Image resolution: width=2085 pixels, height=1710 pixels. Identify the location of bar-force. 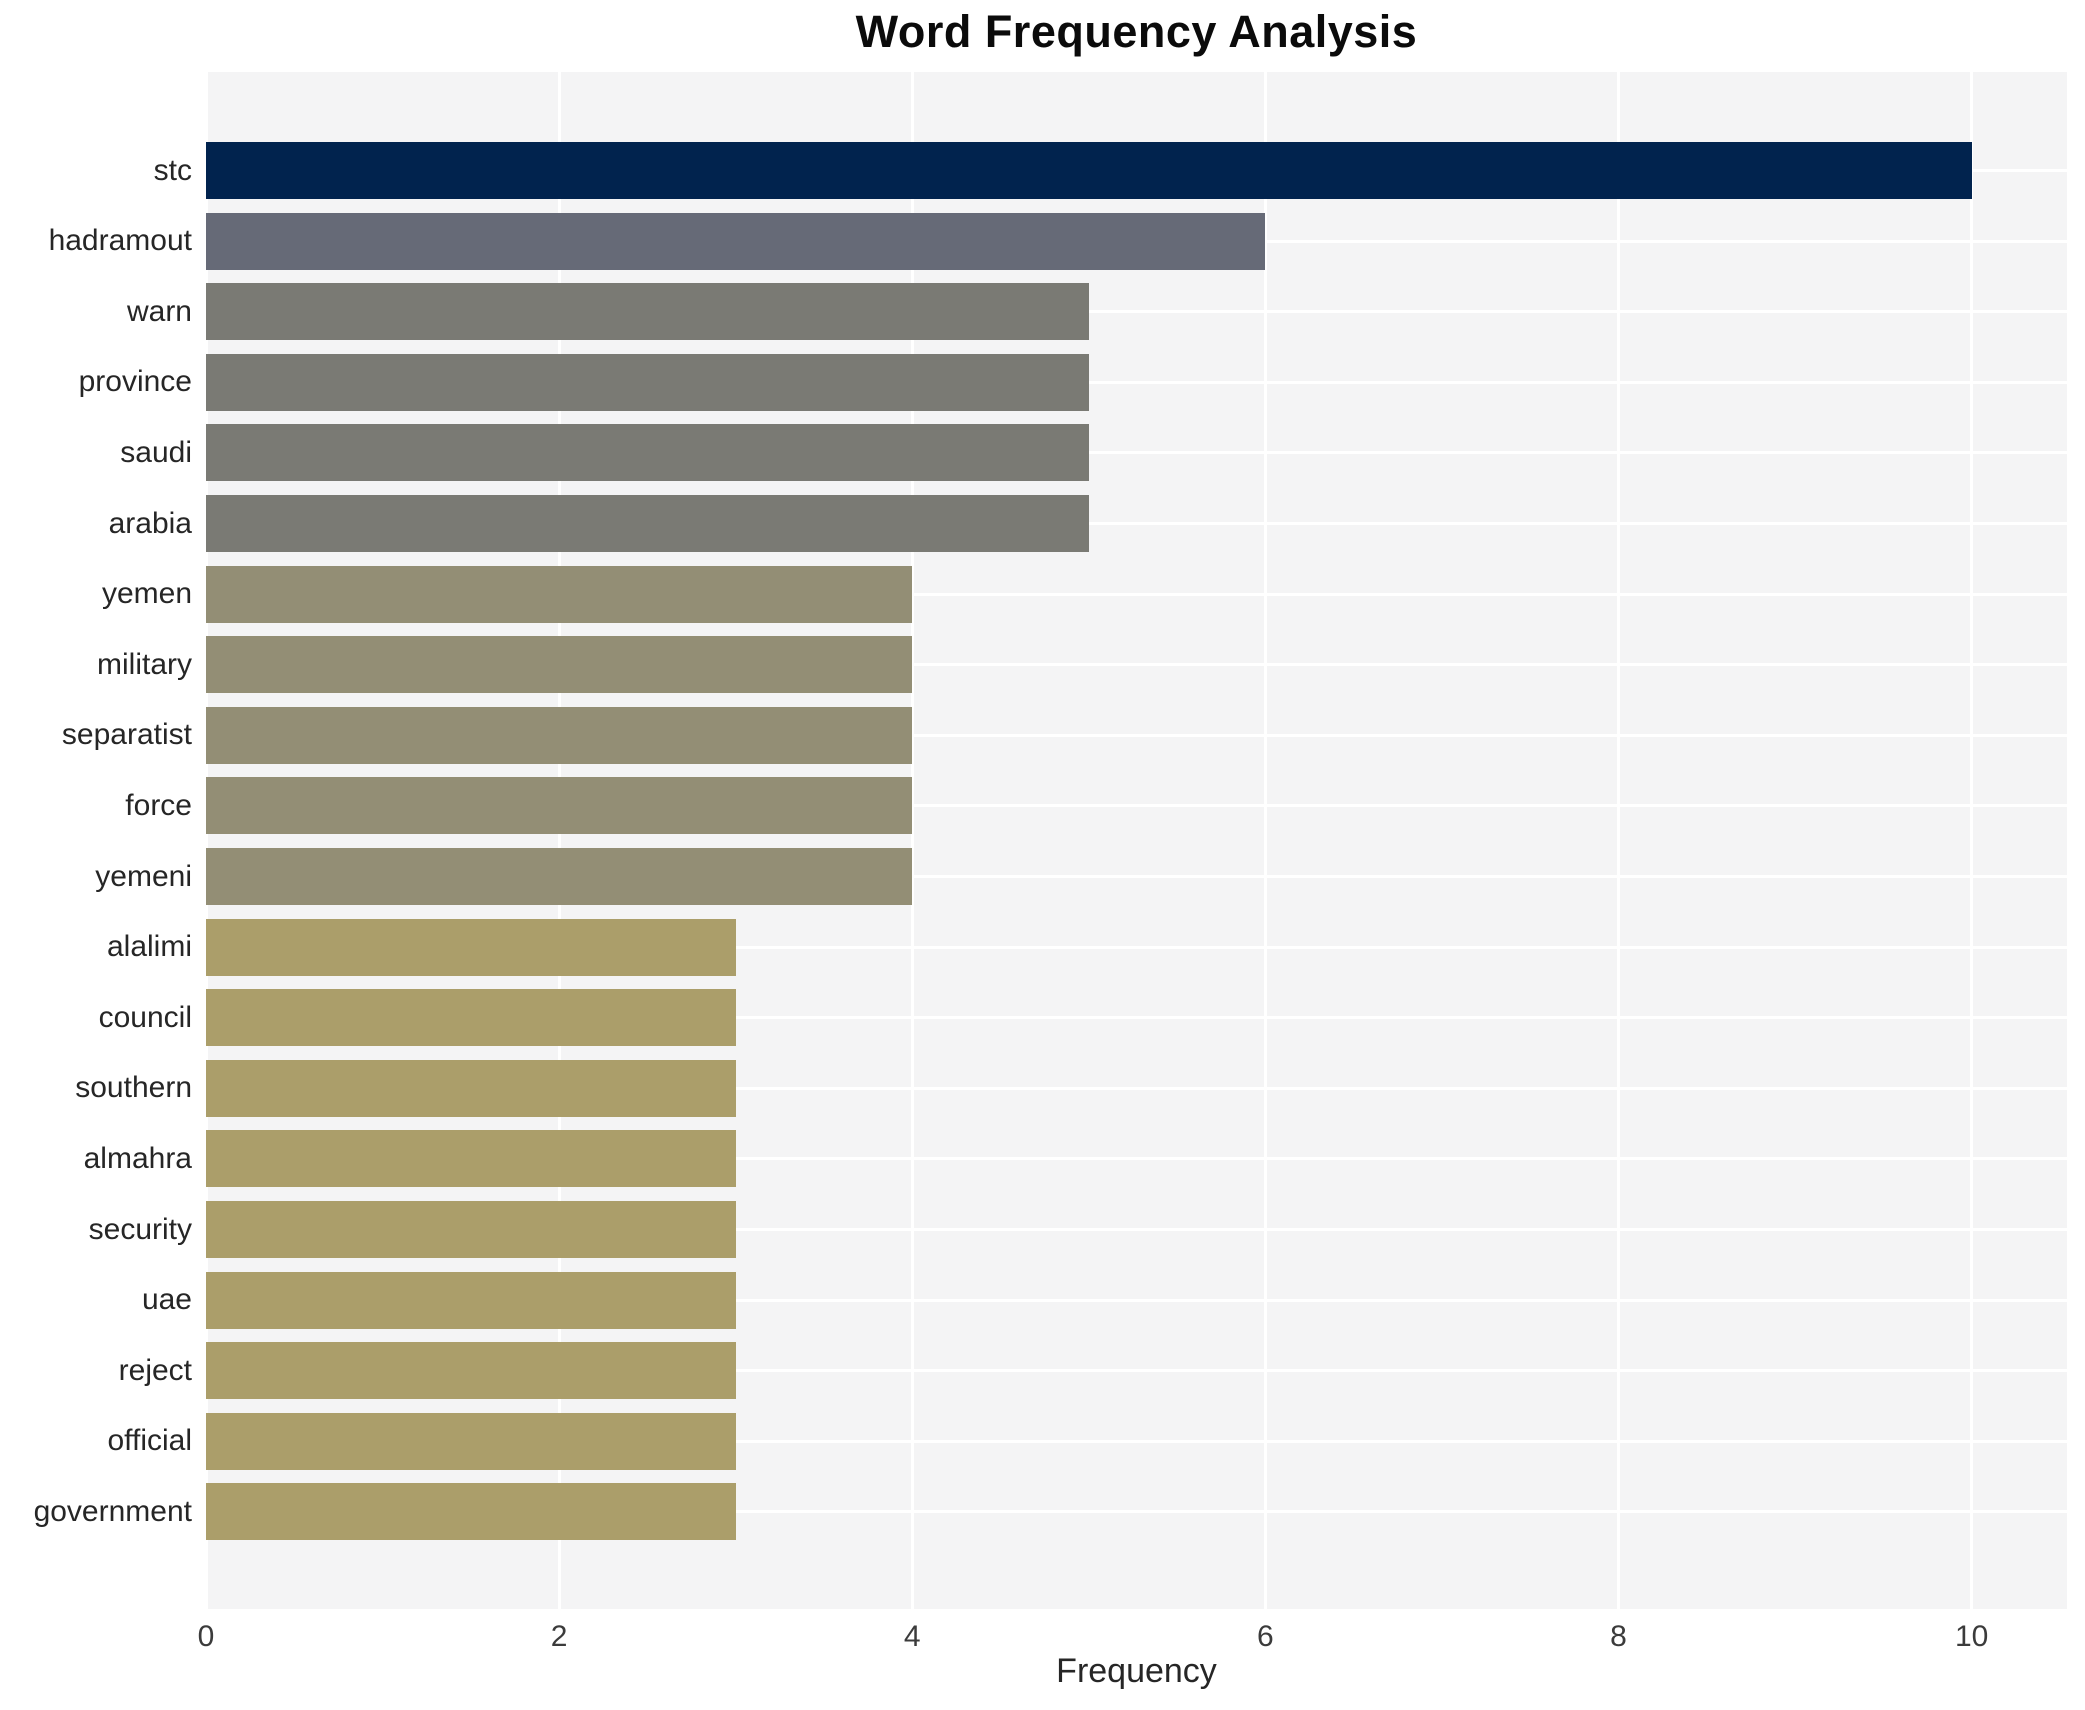
(559, 806).